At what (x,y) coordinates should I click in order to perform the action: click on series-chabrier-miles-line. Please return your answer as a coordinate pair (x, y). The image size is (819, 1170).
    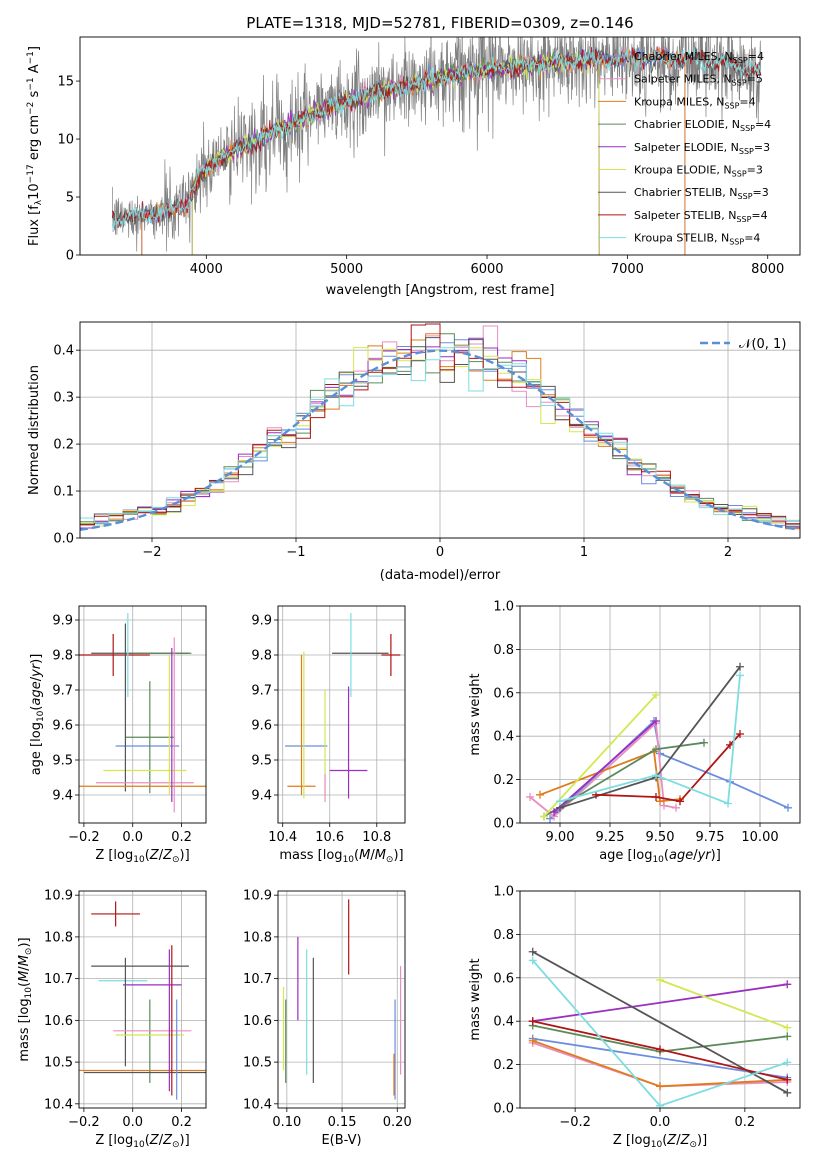
    Looking at the image, I should click on (669, 769).